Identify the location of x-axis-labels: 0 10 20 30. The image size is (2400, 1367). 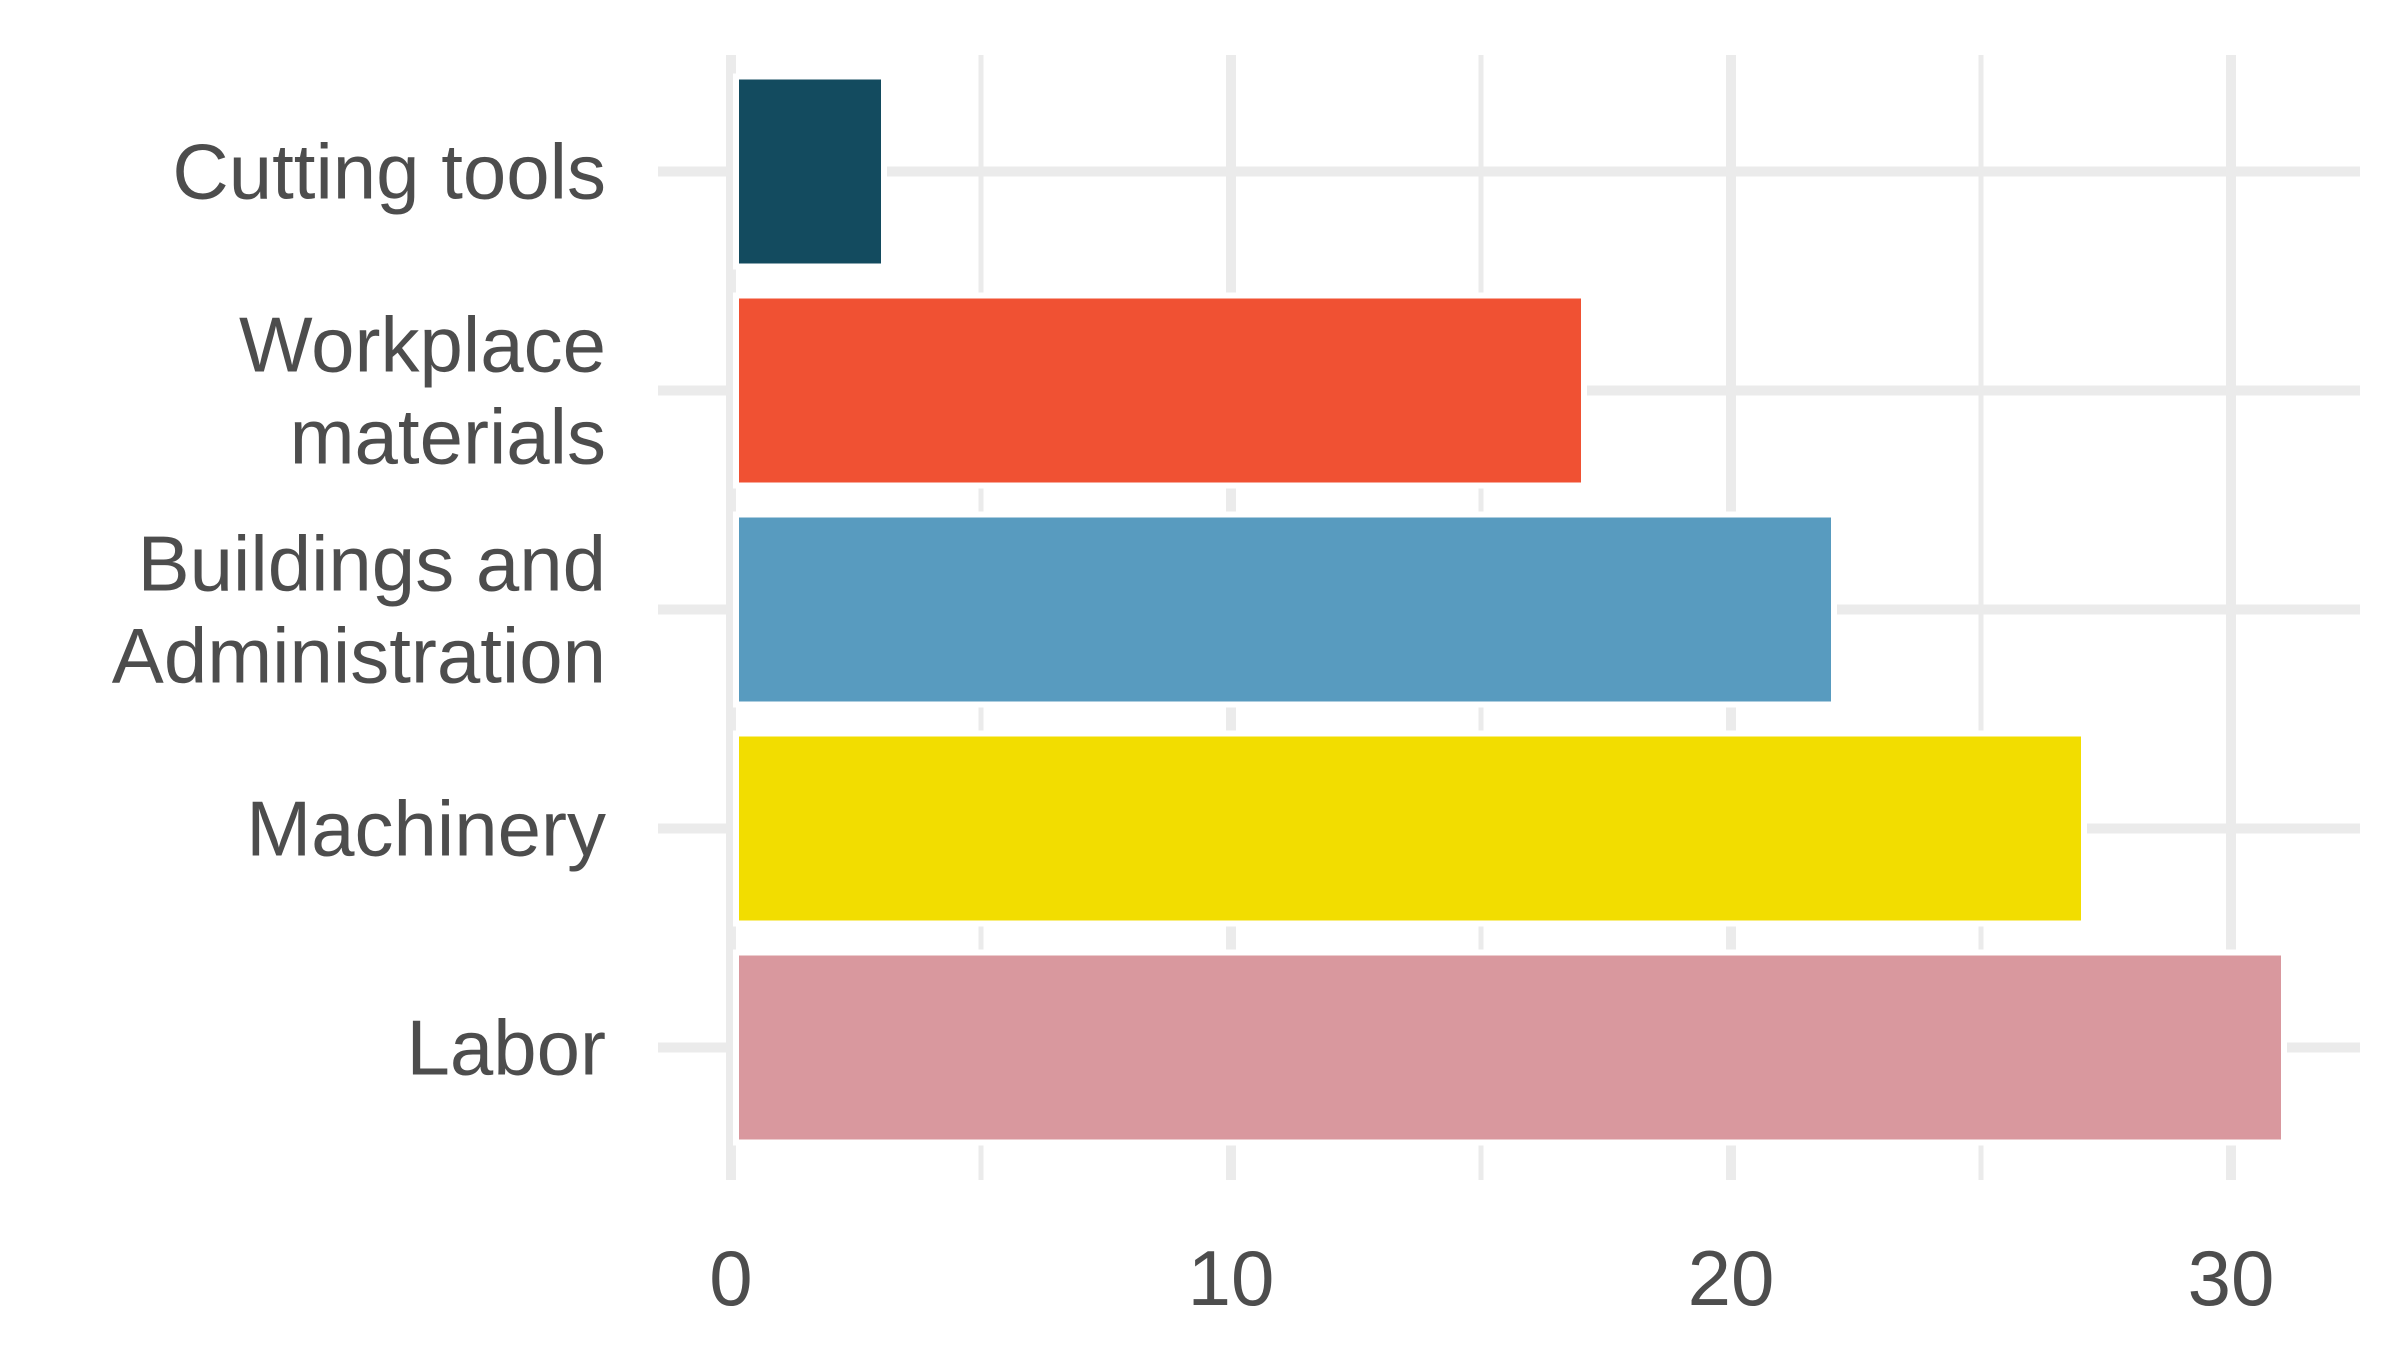
(1491, 1278).